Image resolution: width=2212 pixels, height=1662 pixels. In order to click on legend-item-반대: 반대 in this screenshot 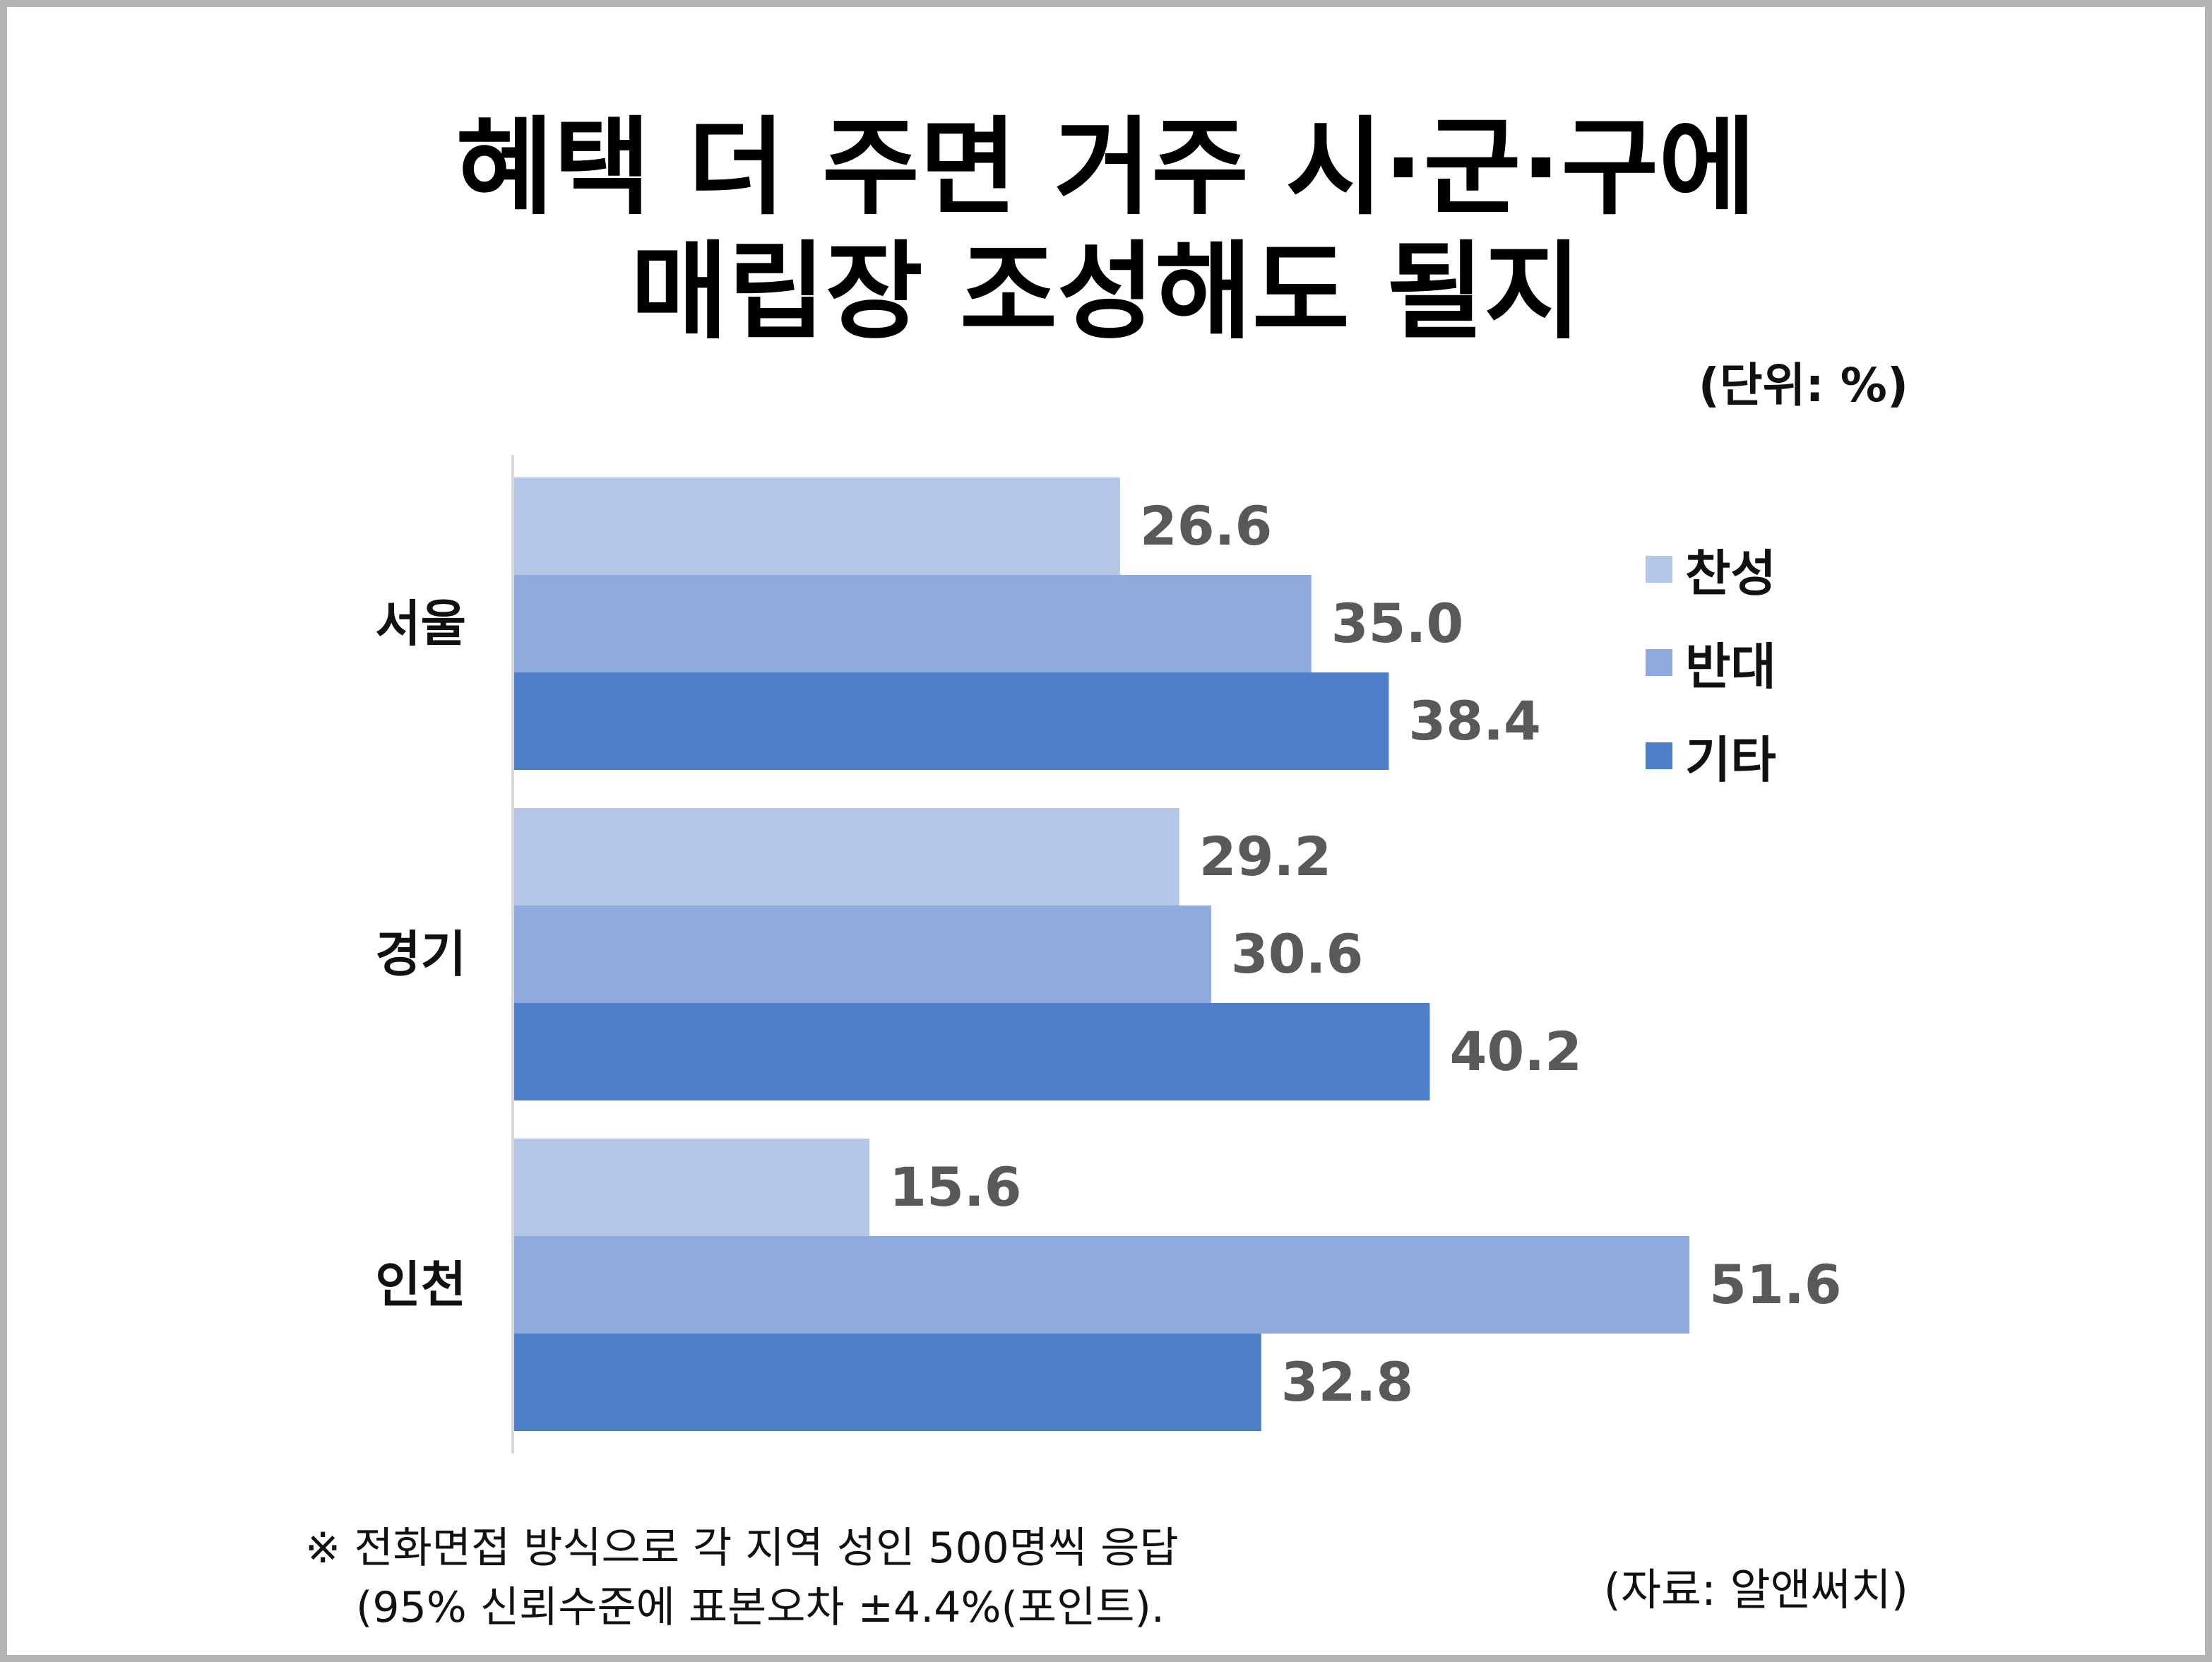, I will do `click(1711, 663)`.